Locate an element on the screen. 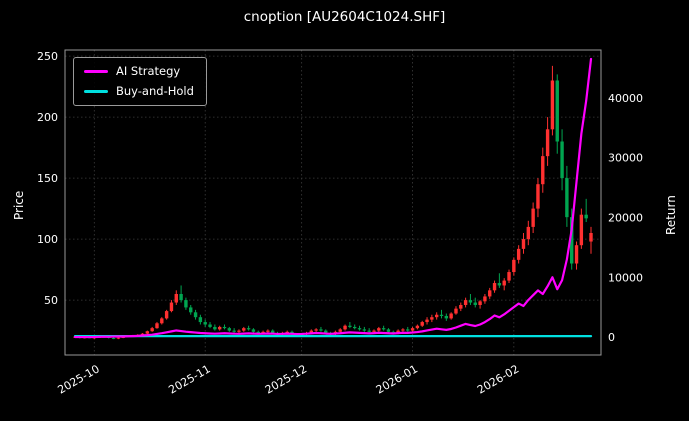  y-axis-label-left: Price is located at coordinates (19, 205).